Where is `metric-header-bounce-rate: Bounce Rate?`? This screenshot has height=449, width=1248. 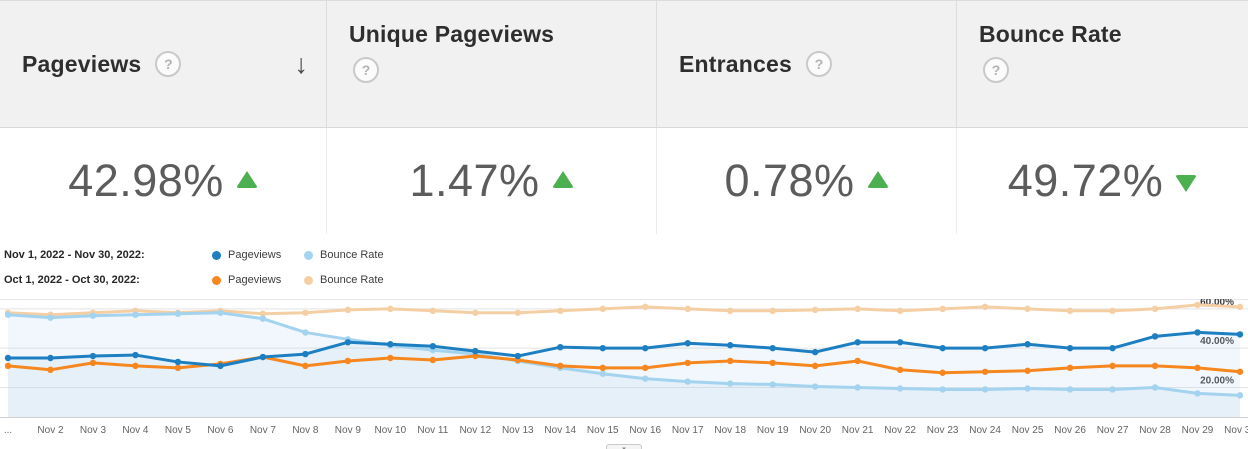
metric-header-bounce-rate: Bounce Rate? is located at coordinates (1102, 64).